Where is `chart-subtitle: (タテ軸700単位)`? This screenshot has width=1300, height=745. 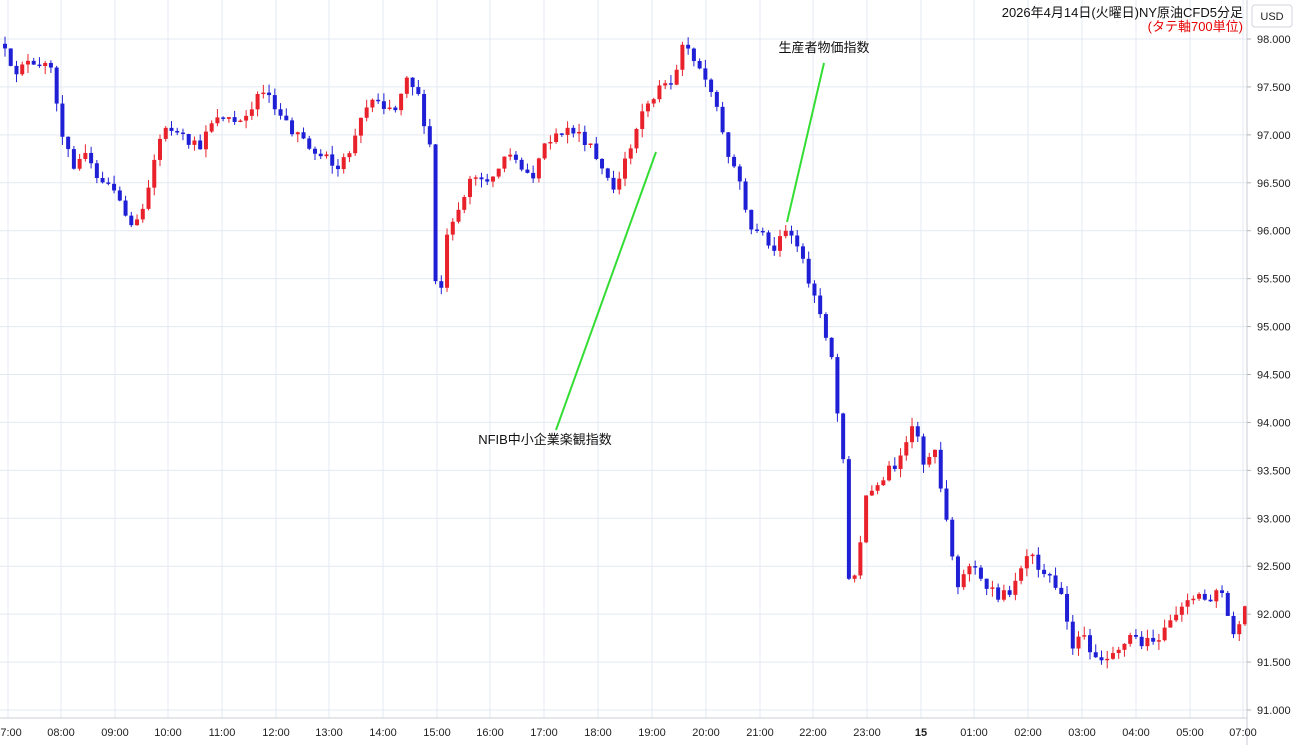 chart-subtitle: (タテ軸700単位) is located at coordinates (1195, 26).